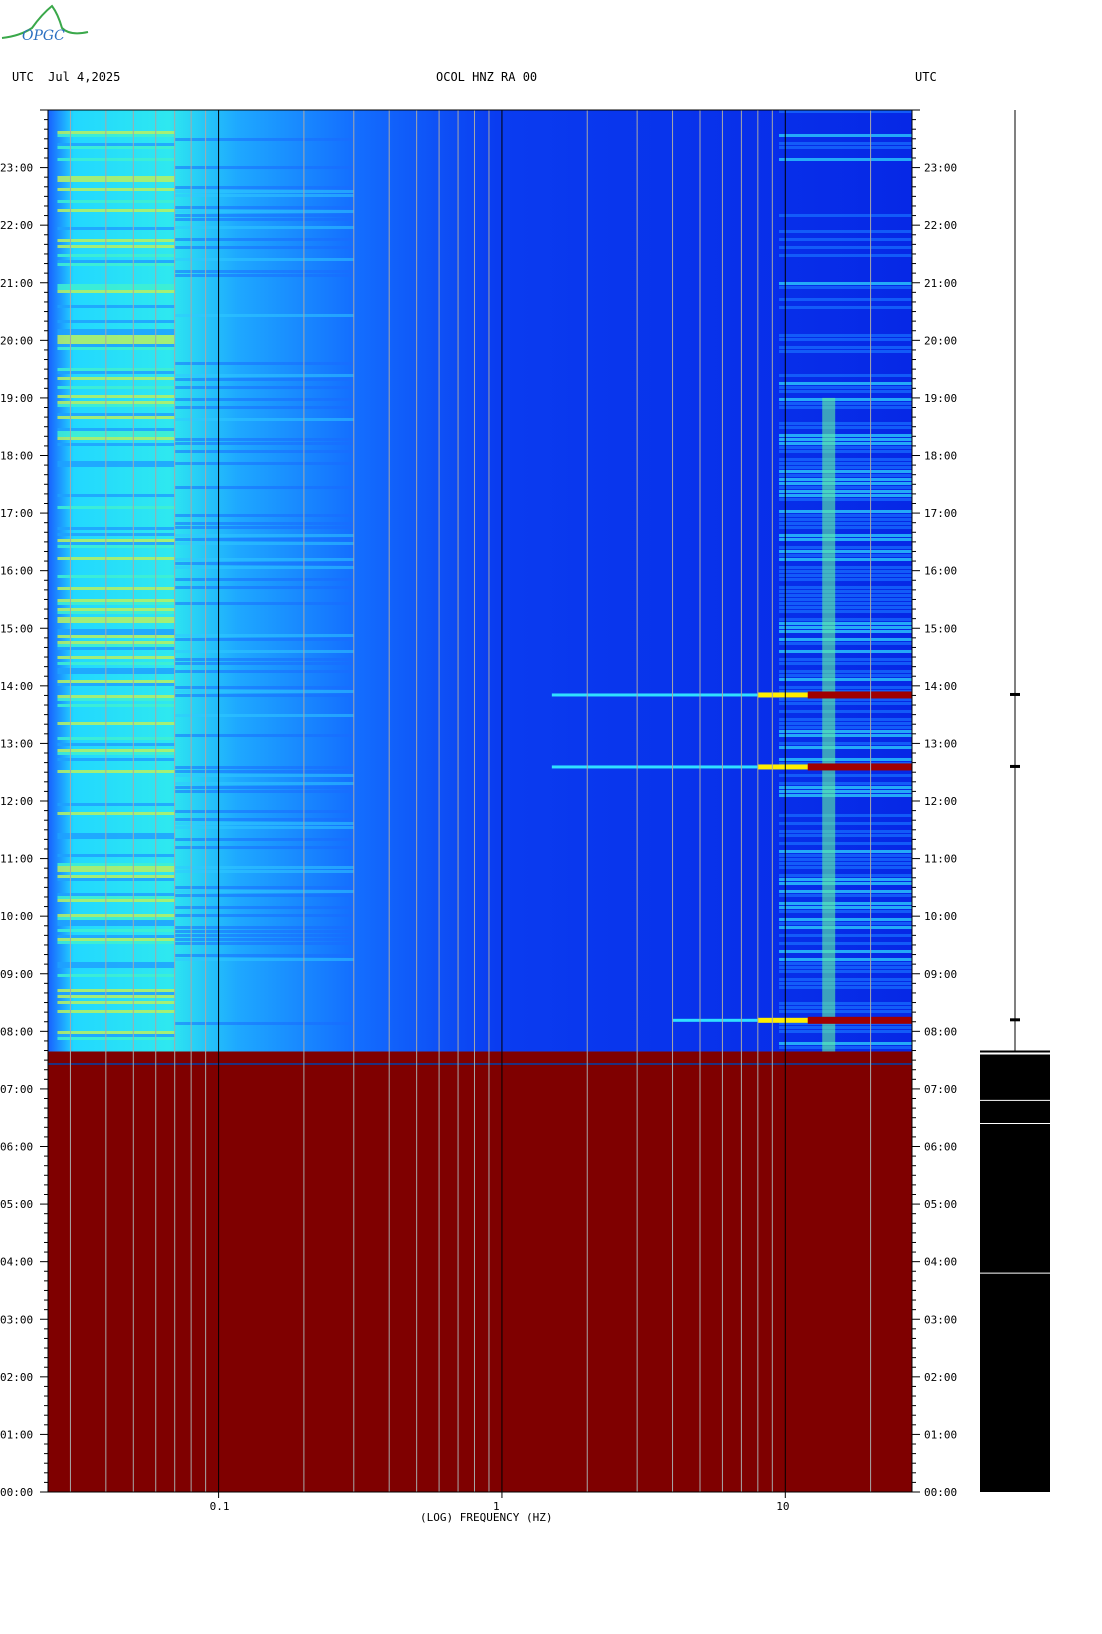  What do you see at coordinates (940, 801) in the screenshot?
I see `y-tick-label: 12:00` at bounding box center [940, 801].